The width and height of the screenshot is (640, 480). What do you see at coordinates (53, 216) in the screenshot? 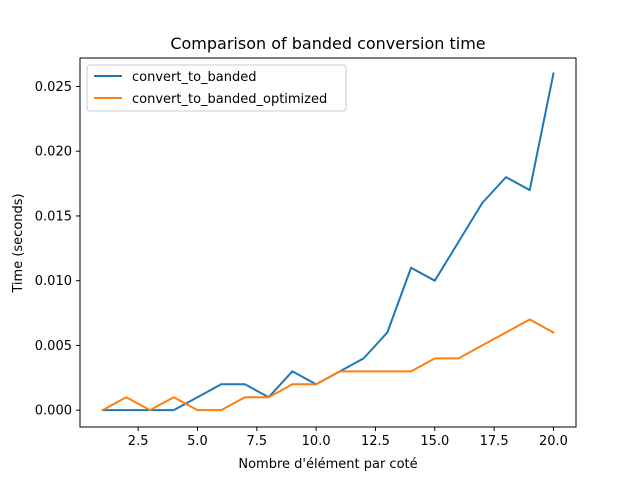
I see `y-tick-label: 0.015` at bounding box center [53, 216].